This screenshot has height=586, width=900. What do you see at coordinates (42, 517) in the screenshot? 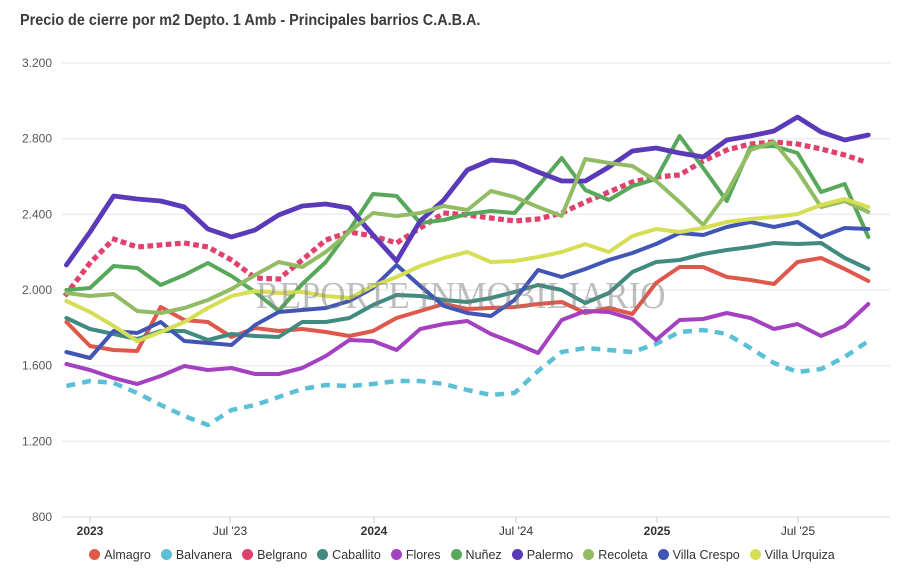
I see `svg-text: 800` at bounding box center [42, 517].